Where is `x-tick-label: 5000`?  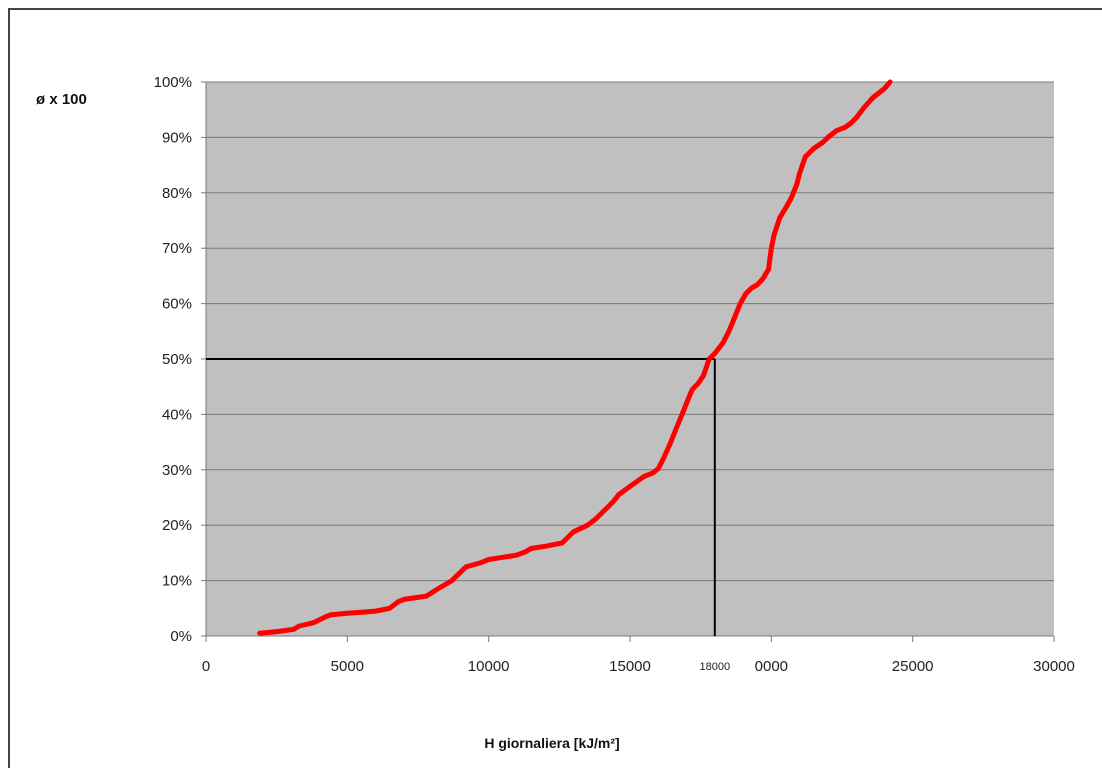
x-tick-label: 5000 is located at coordinates (347, 666).